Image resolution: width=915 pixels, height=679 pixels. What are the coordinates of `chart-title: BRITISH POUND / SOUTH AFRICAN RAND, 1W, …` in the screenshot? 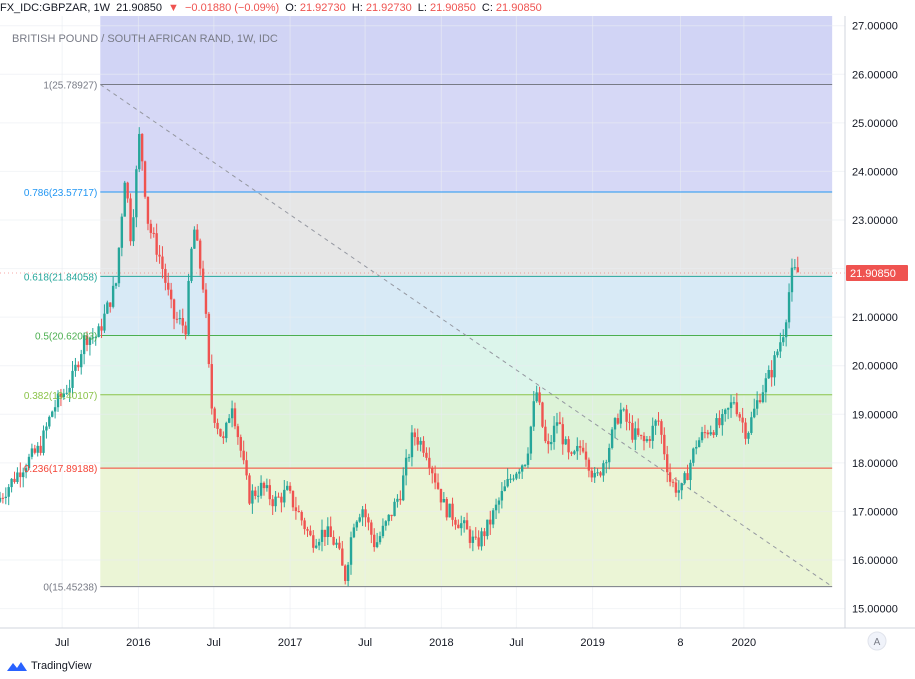 It's located at (145, 39).